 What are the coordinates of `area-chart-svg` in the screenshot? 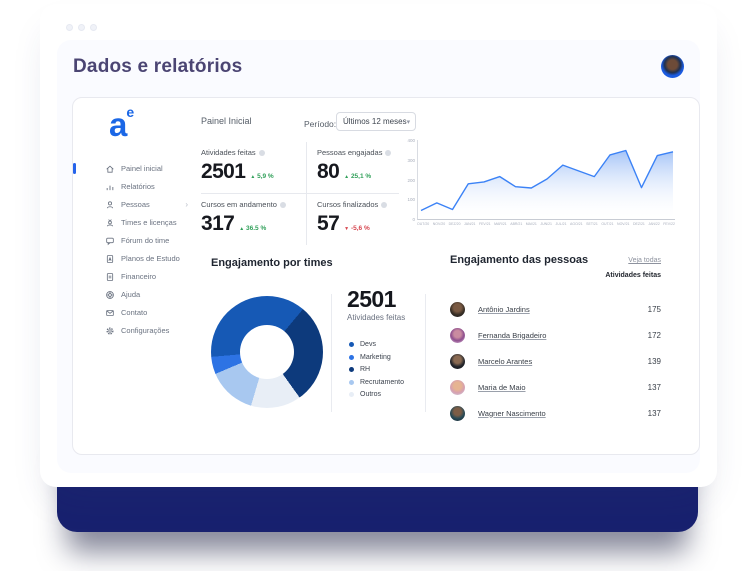 It's located at (547, 184).